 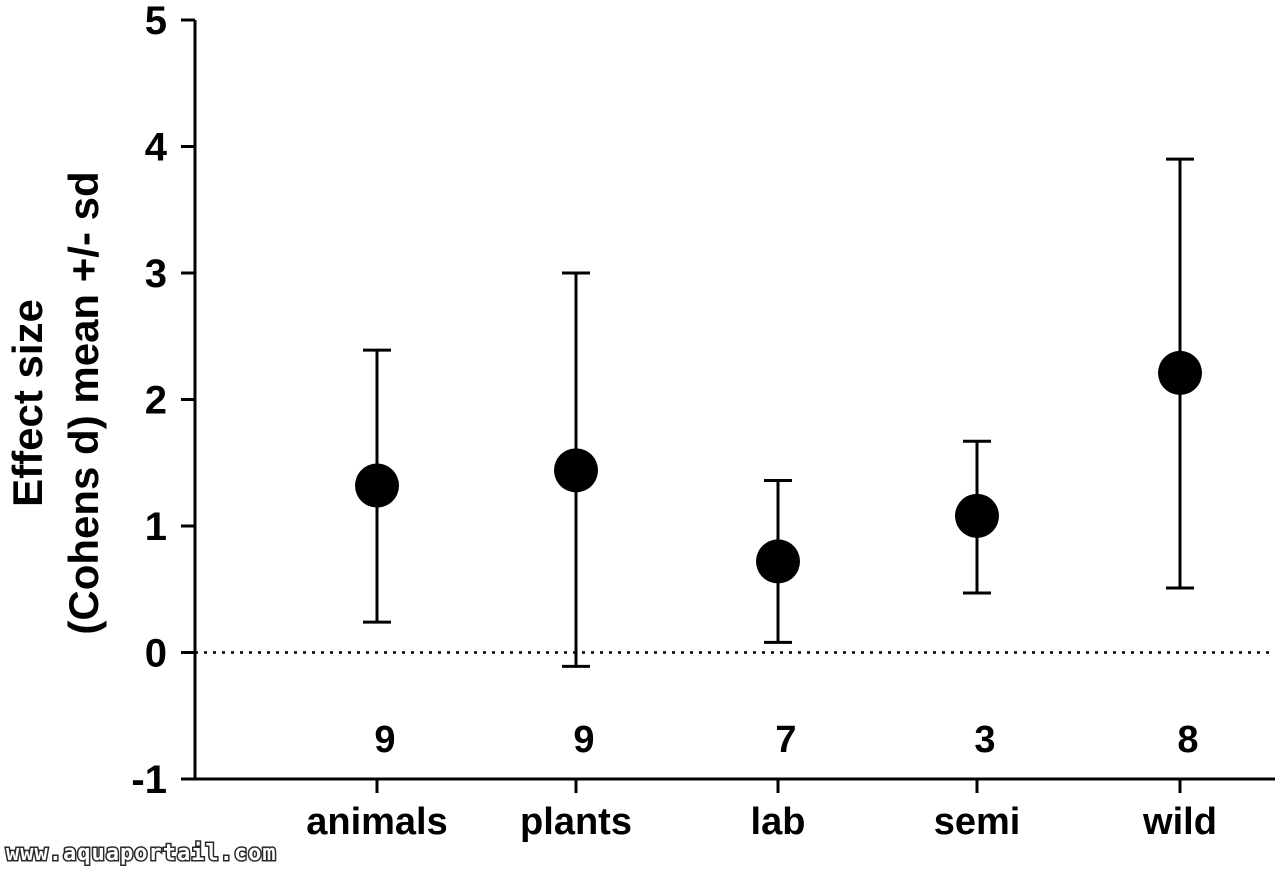 I want to click on mean-point-semi, so click(x=977, y=515).